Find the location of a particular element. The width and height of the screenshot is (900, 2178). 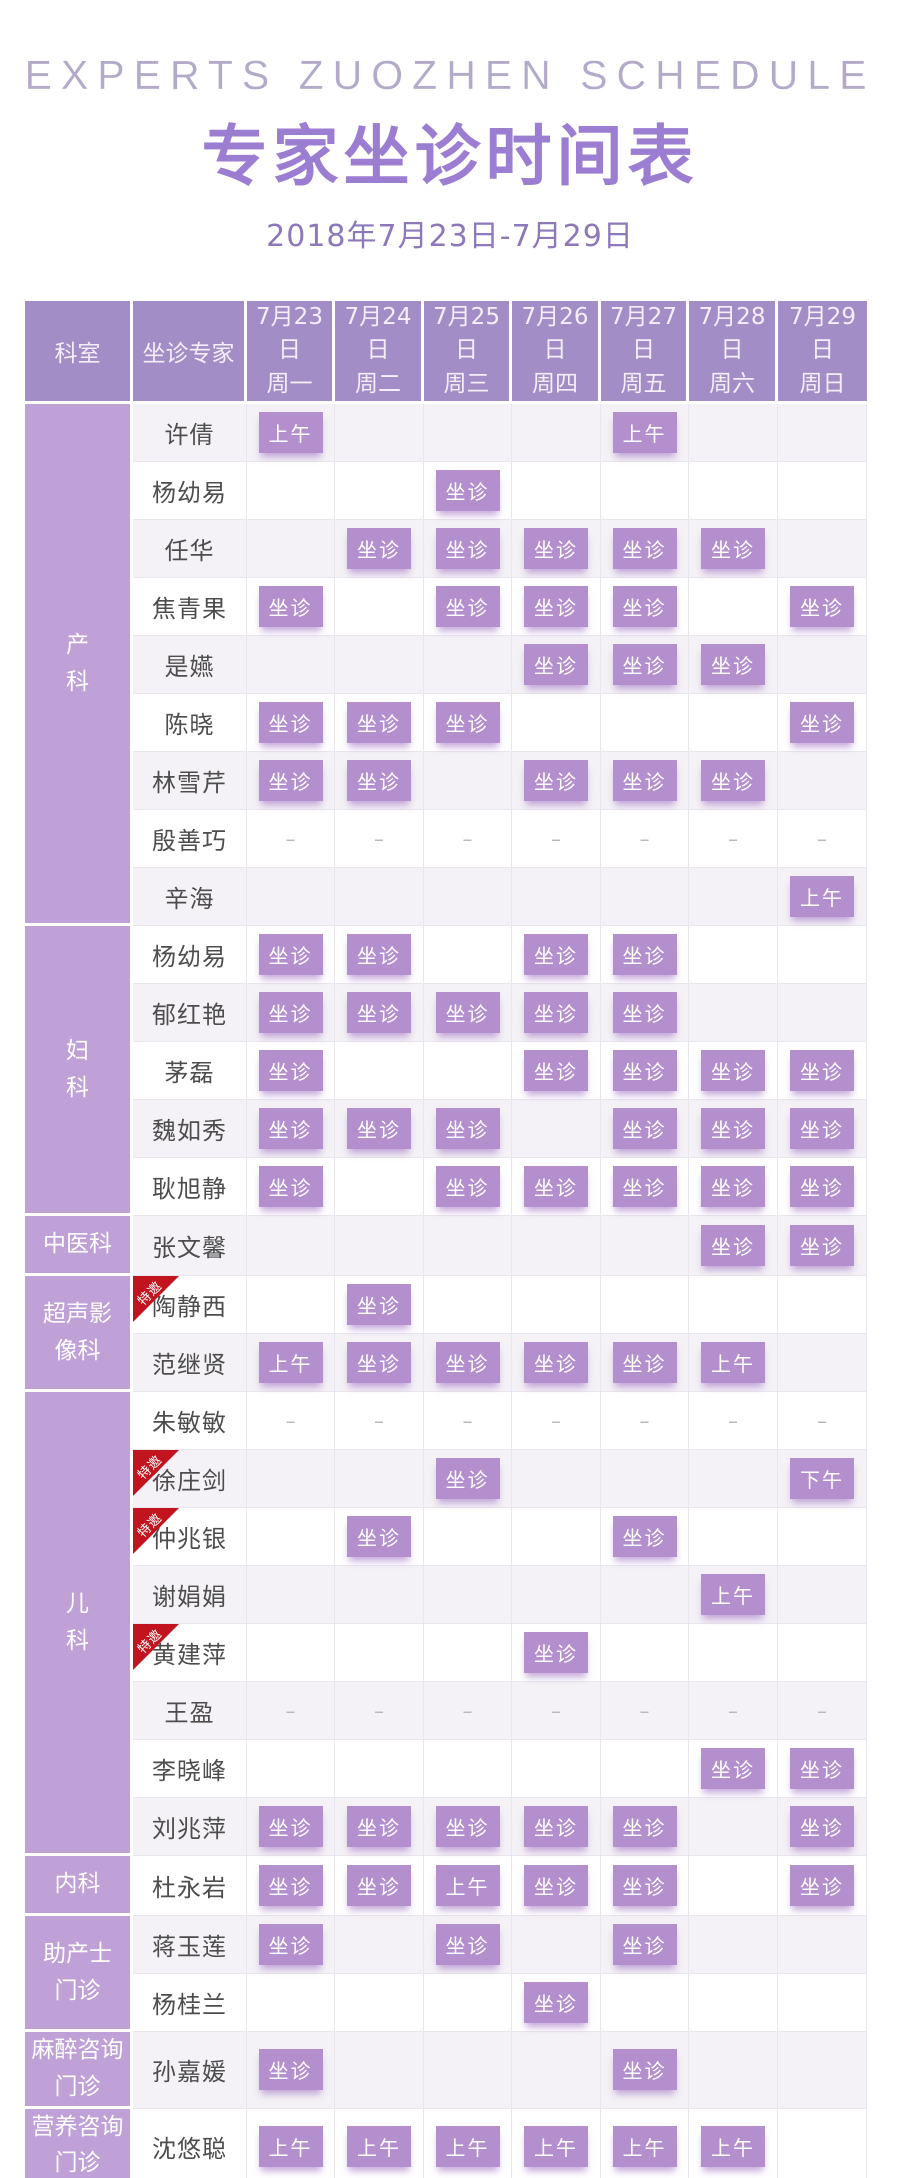

department-label: 门诊 is located at coordinates (77, 2163).